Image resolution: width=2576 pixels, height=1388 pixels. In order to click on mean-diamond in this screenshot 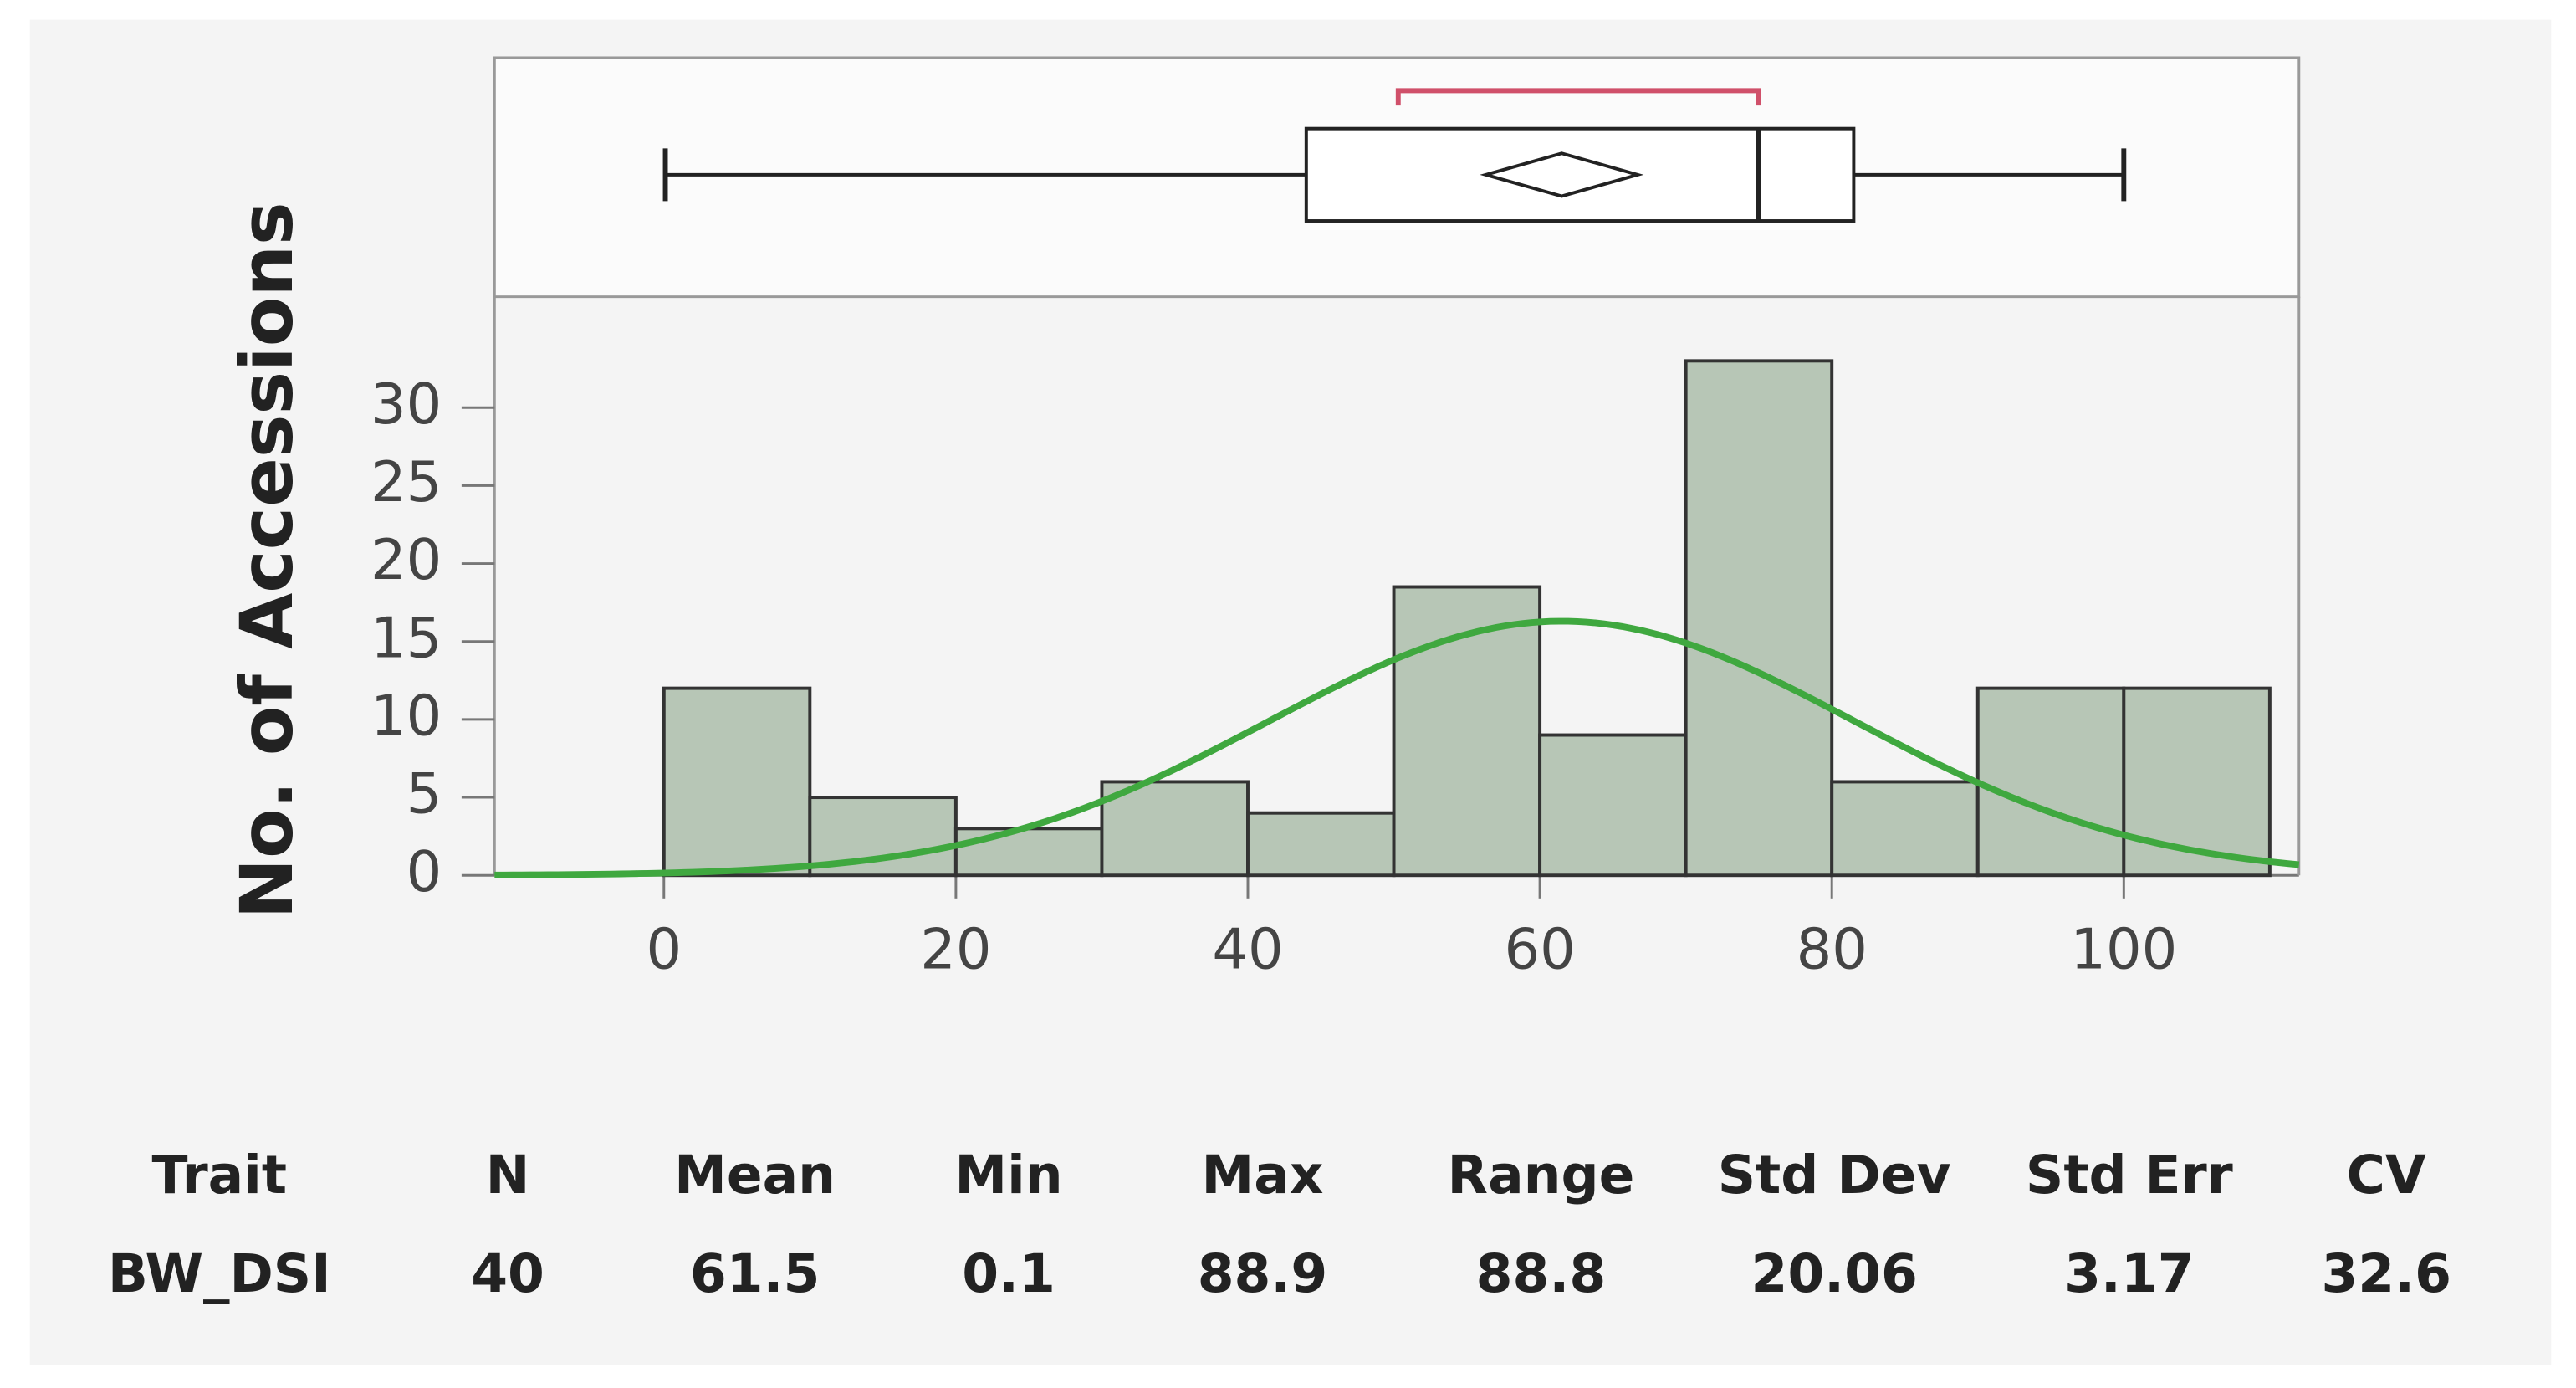, I will do `click(1562, 174)`.